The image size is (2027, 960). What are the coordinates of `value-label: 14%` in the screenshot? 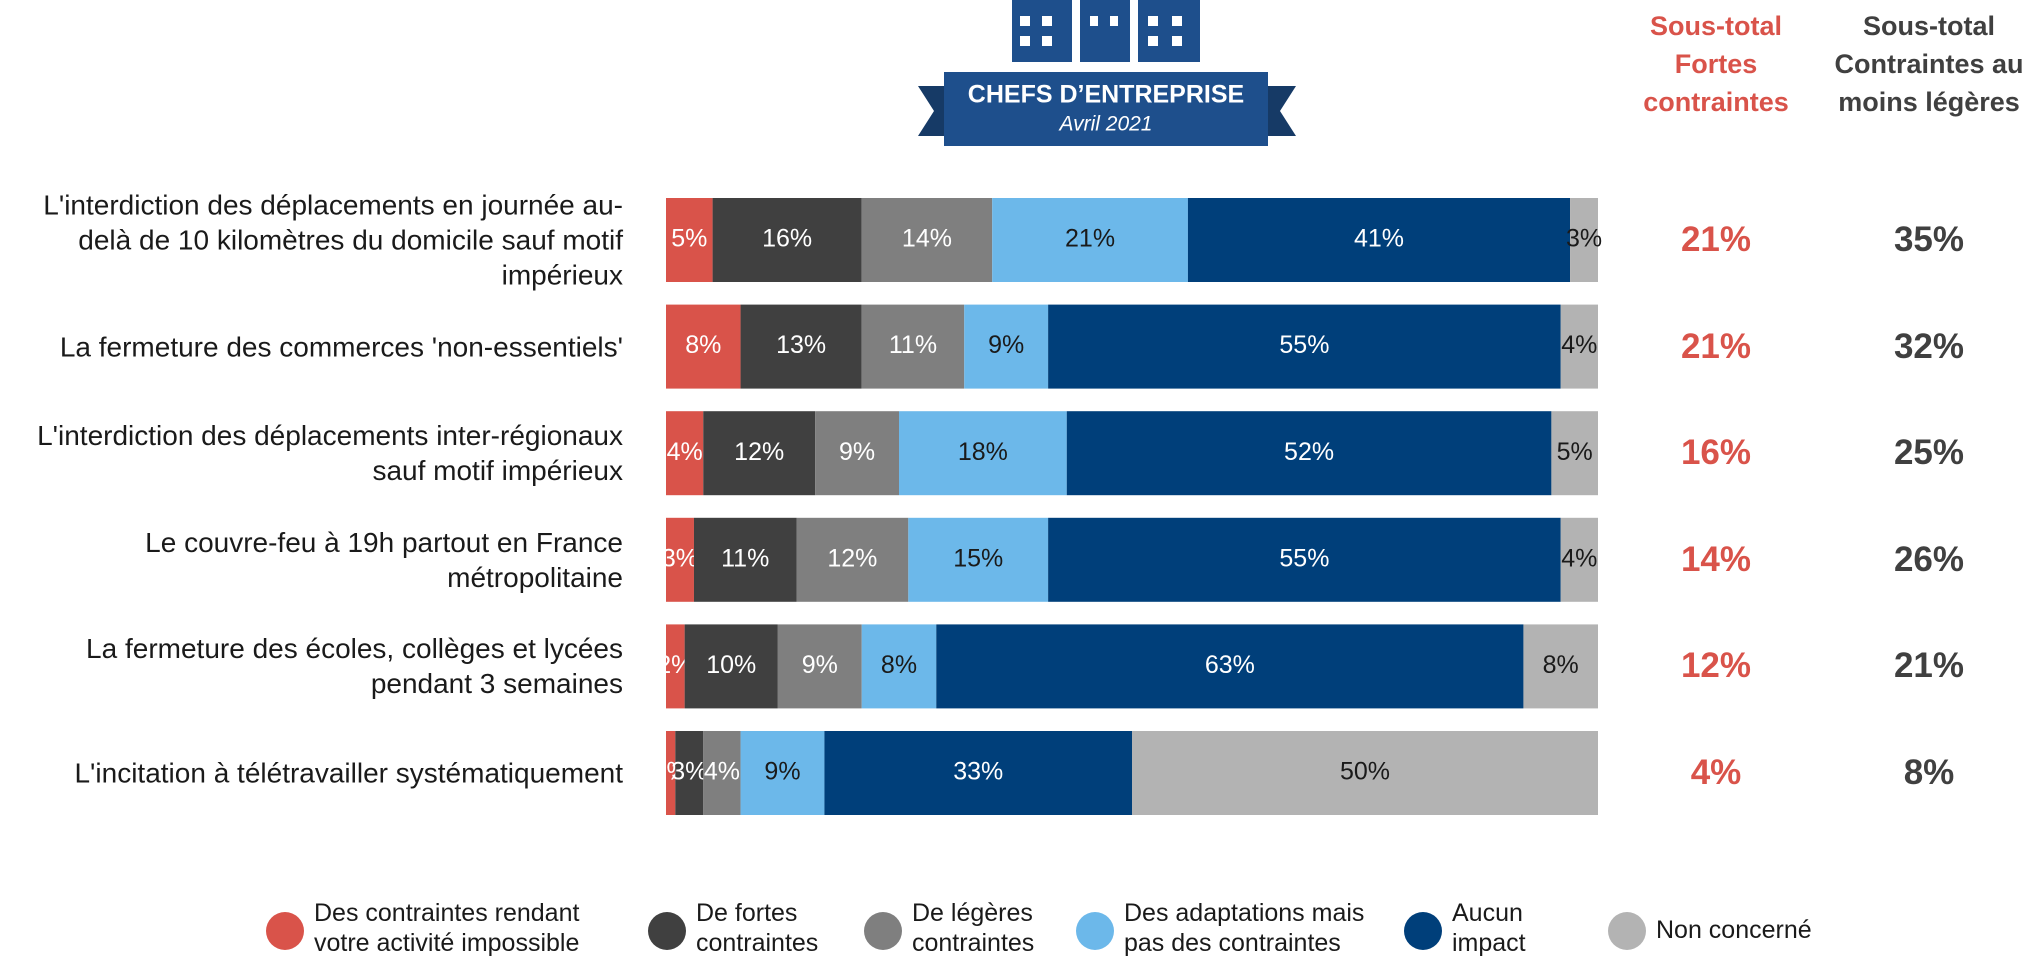 It's located at (927, 239).